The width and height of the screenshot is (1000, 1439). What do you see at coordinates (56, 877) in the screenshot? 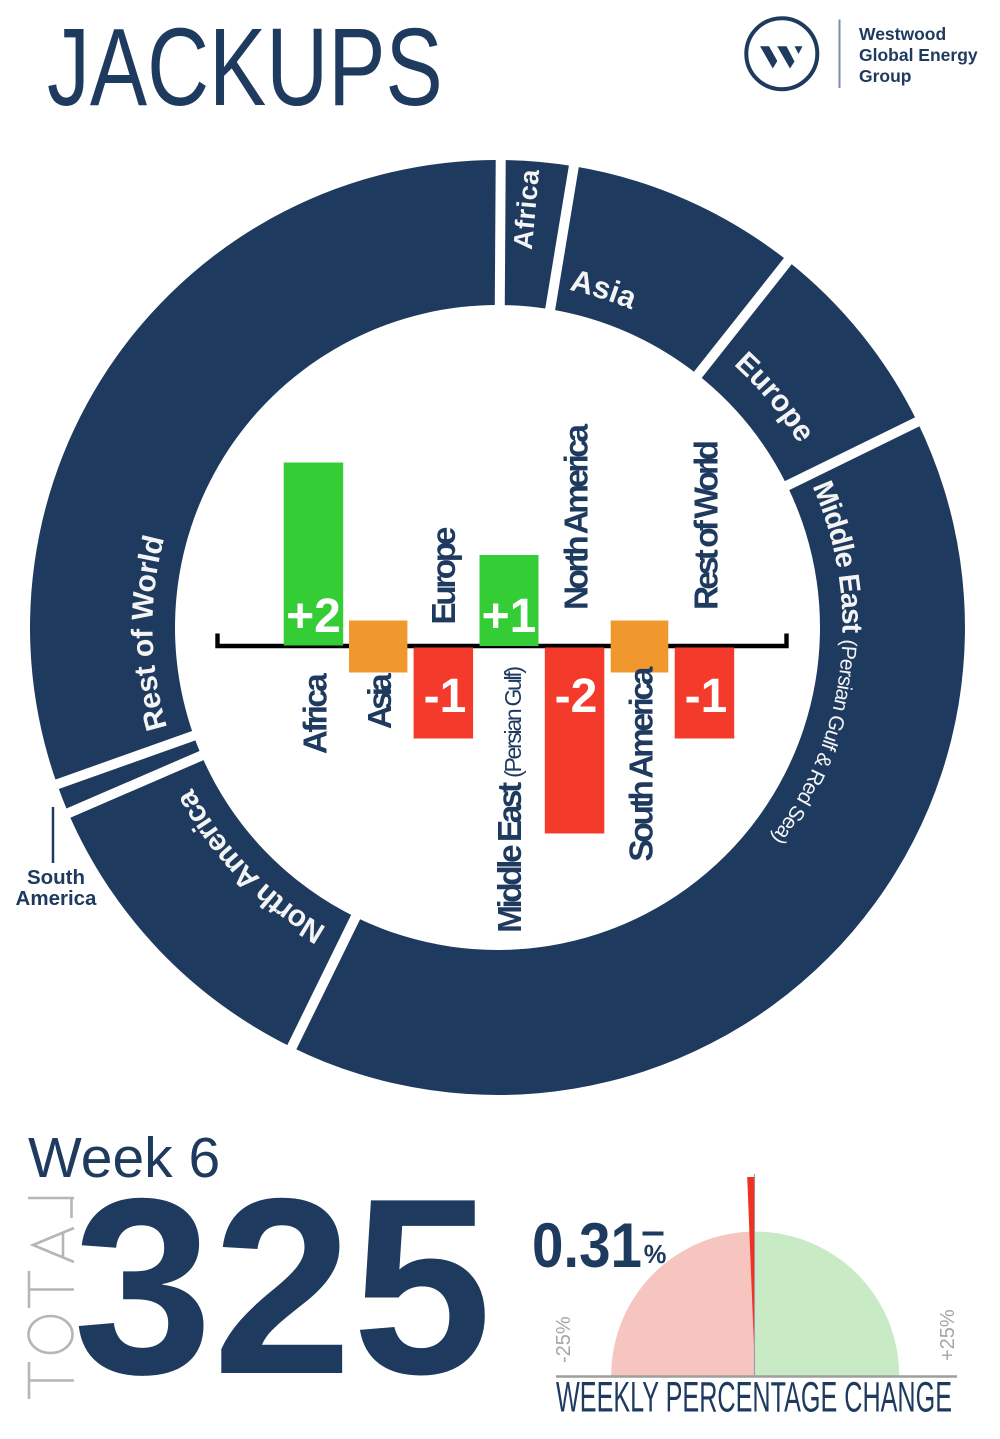
I see `svg-text: South` at bounding box center [56, 877].